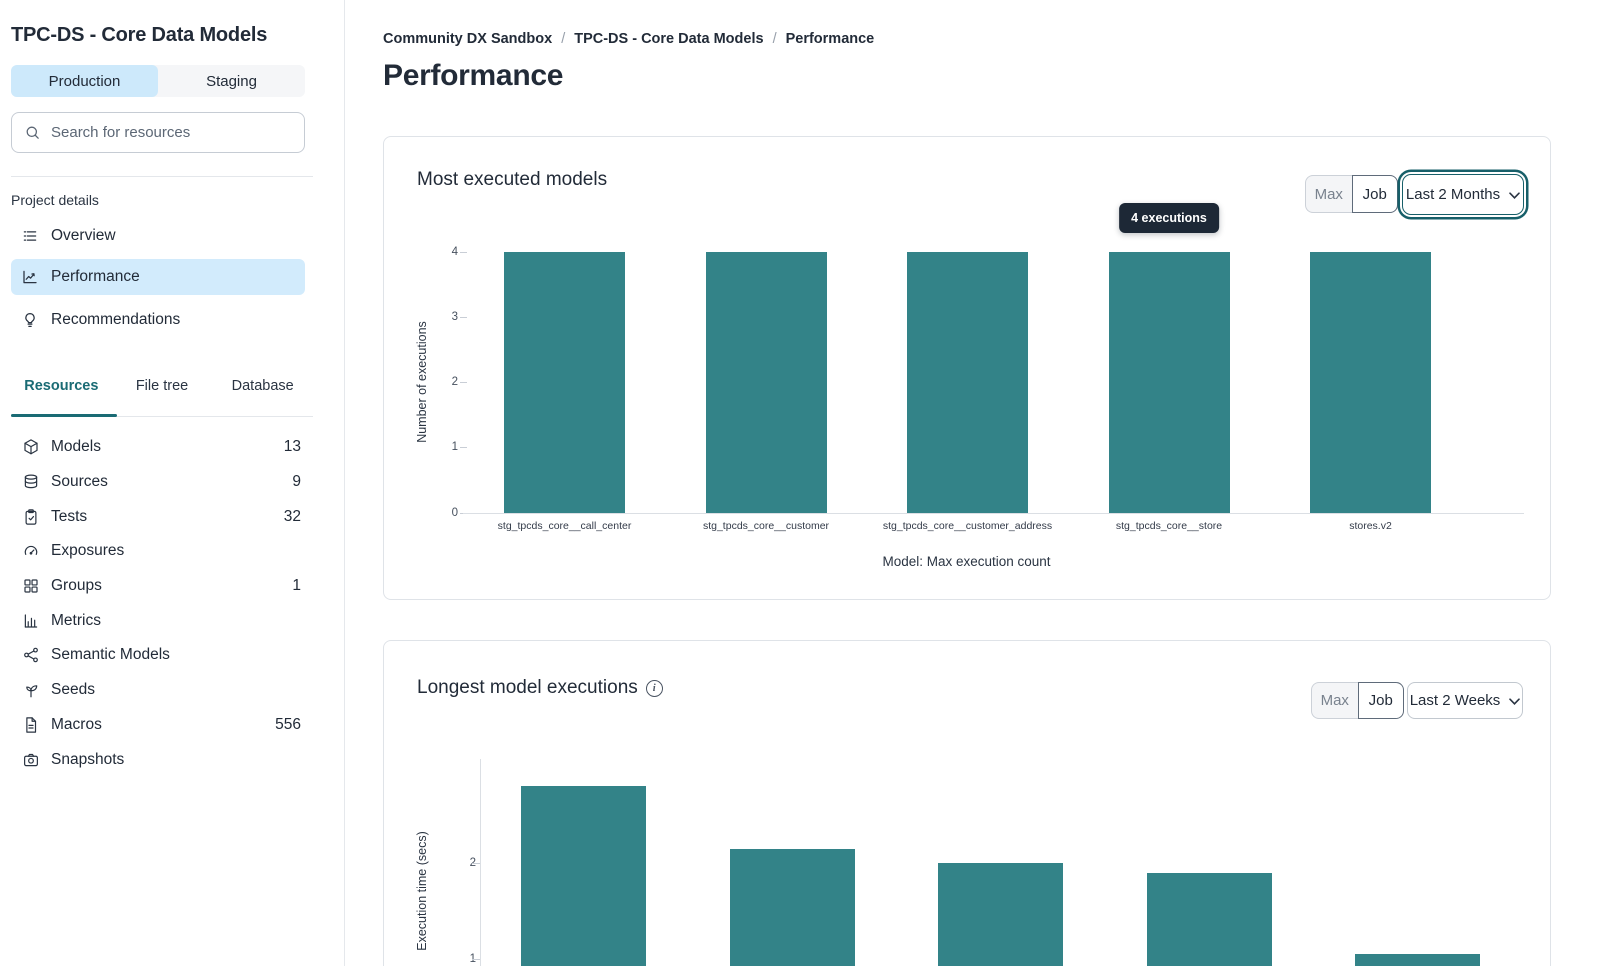 The height and width of the screenshot is (966, 1621). Describe the element at coordinates (31, 516) in the screenshot. I see `clipboard-check-icon` at that location.